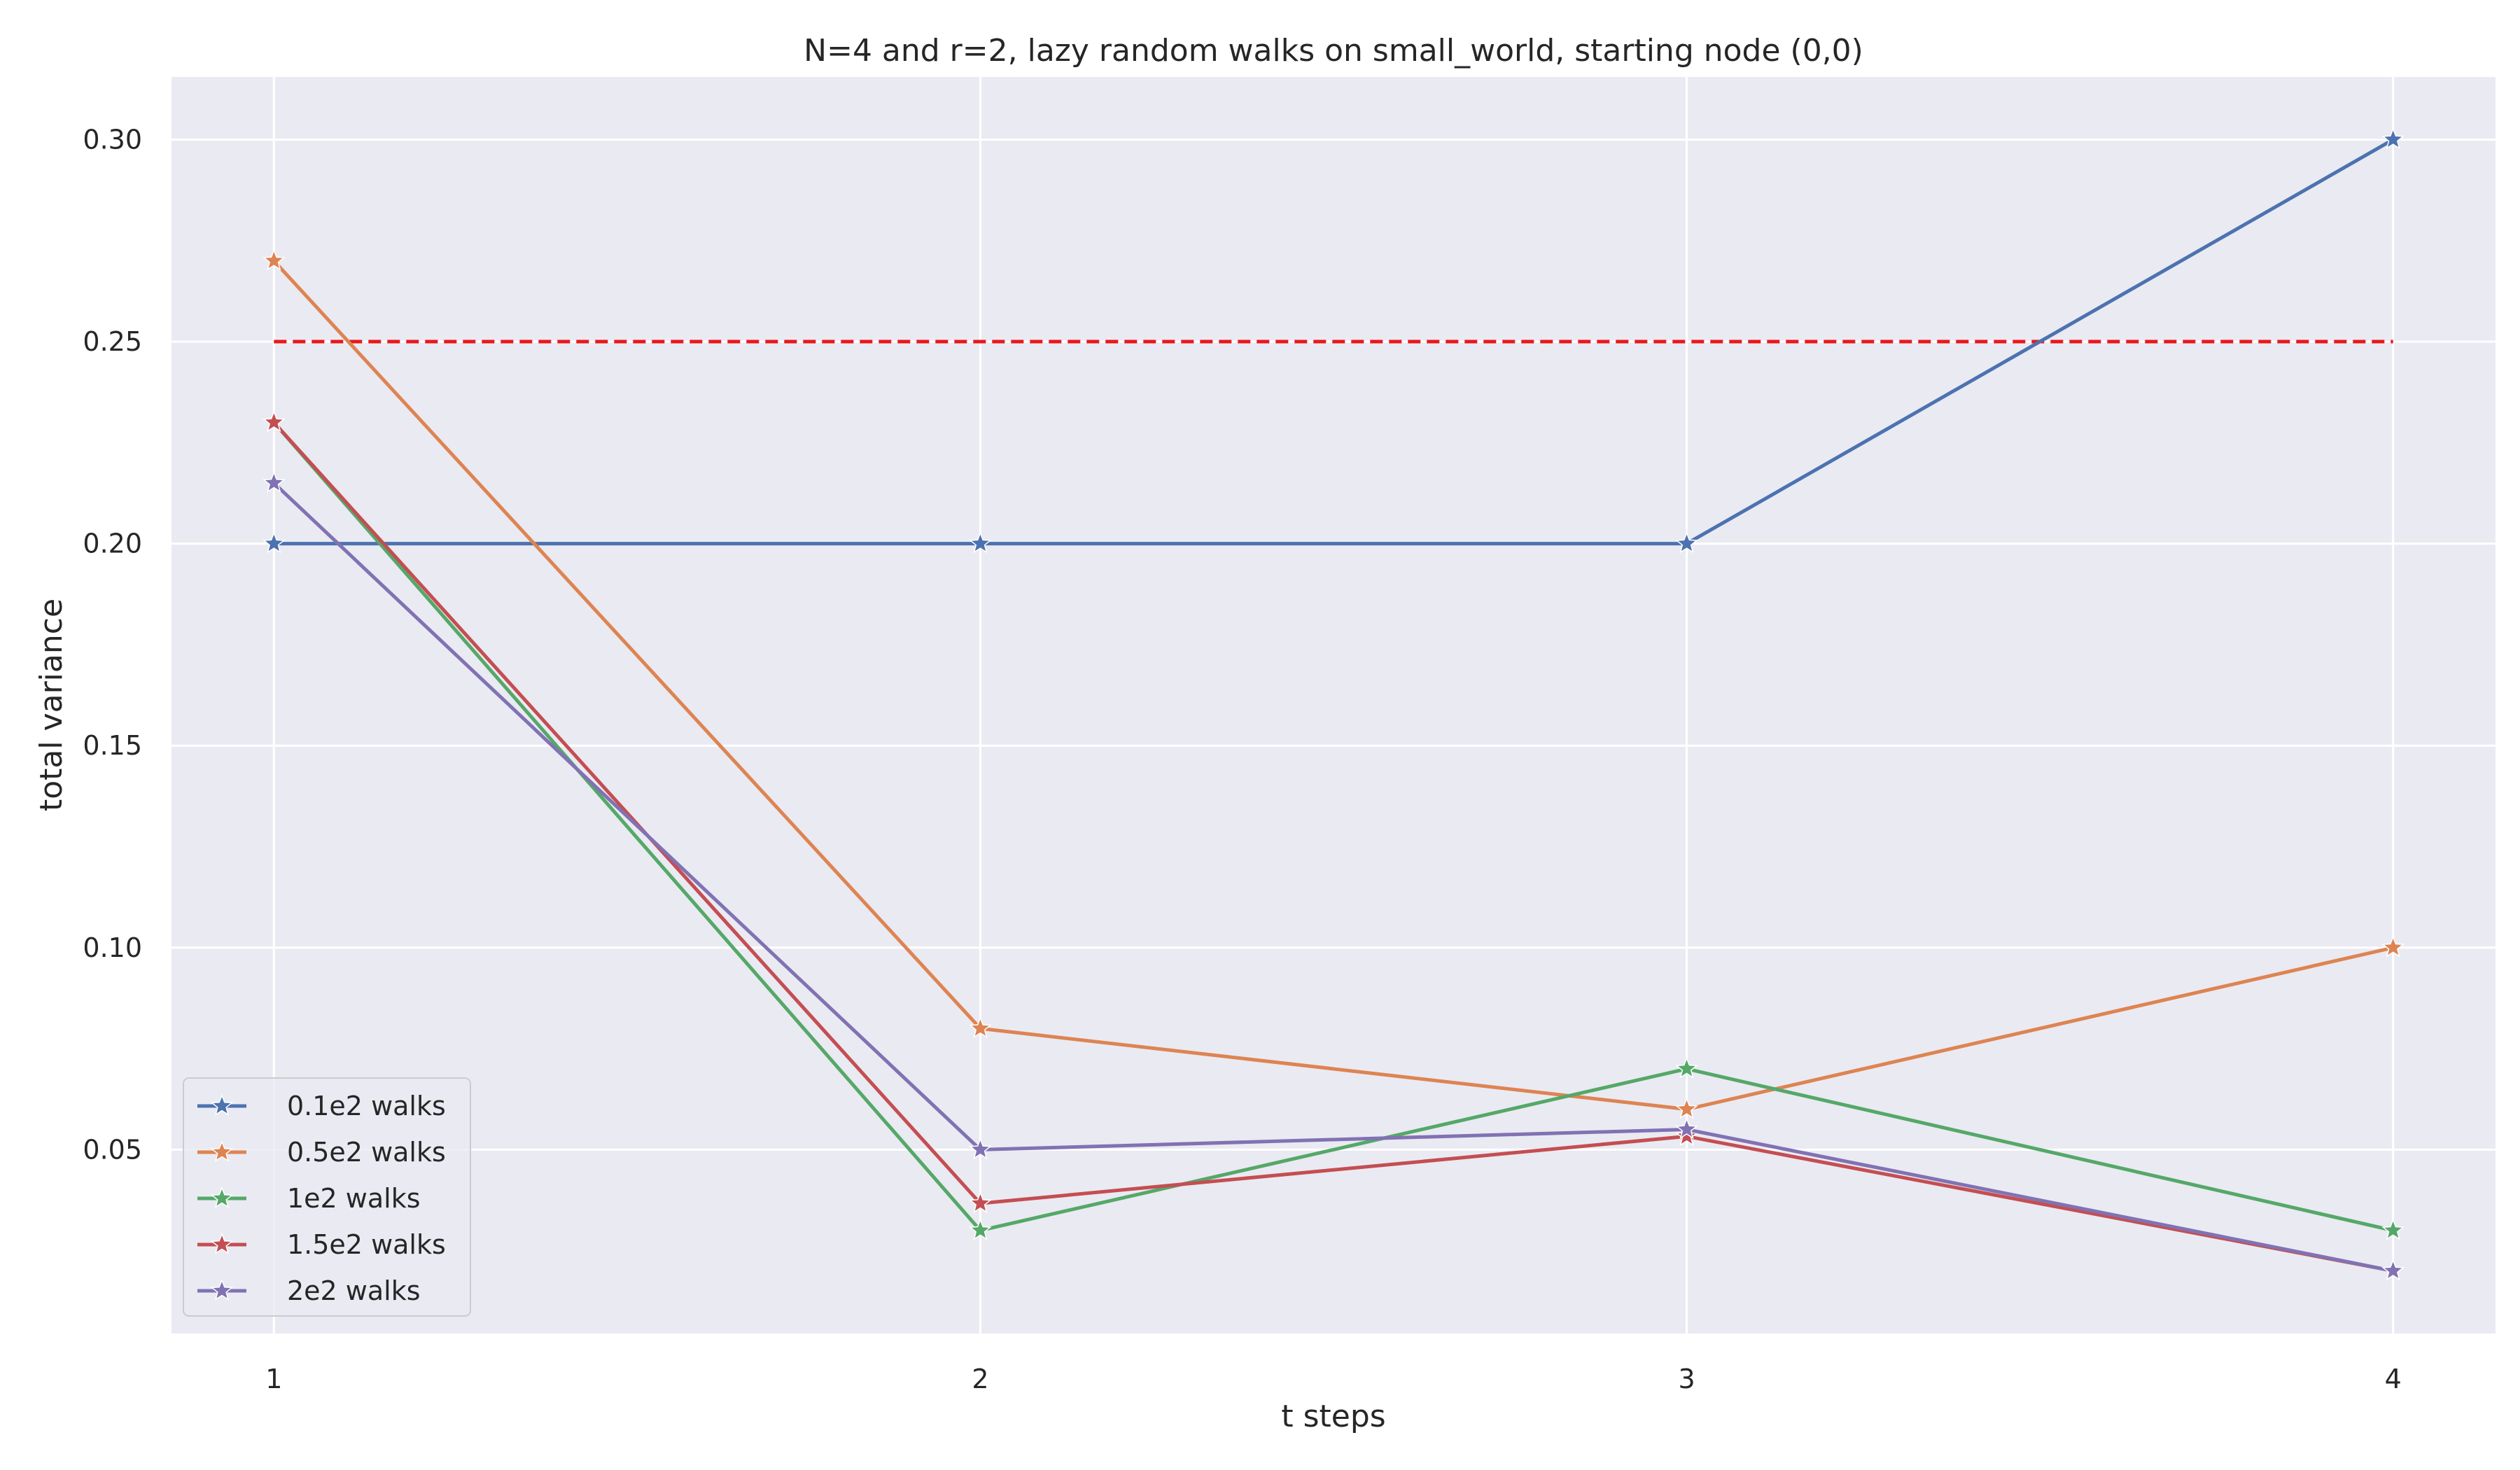 The height and width of the screenshot is (1470, 2520). What do you see at coordinates (366, 1106) in the screenshot?
I see `legend-label: 0.1e2 walks` at bounding box center [366, 1106].